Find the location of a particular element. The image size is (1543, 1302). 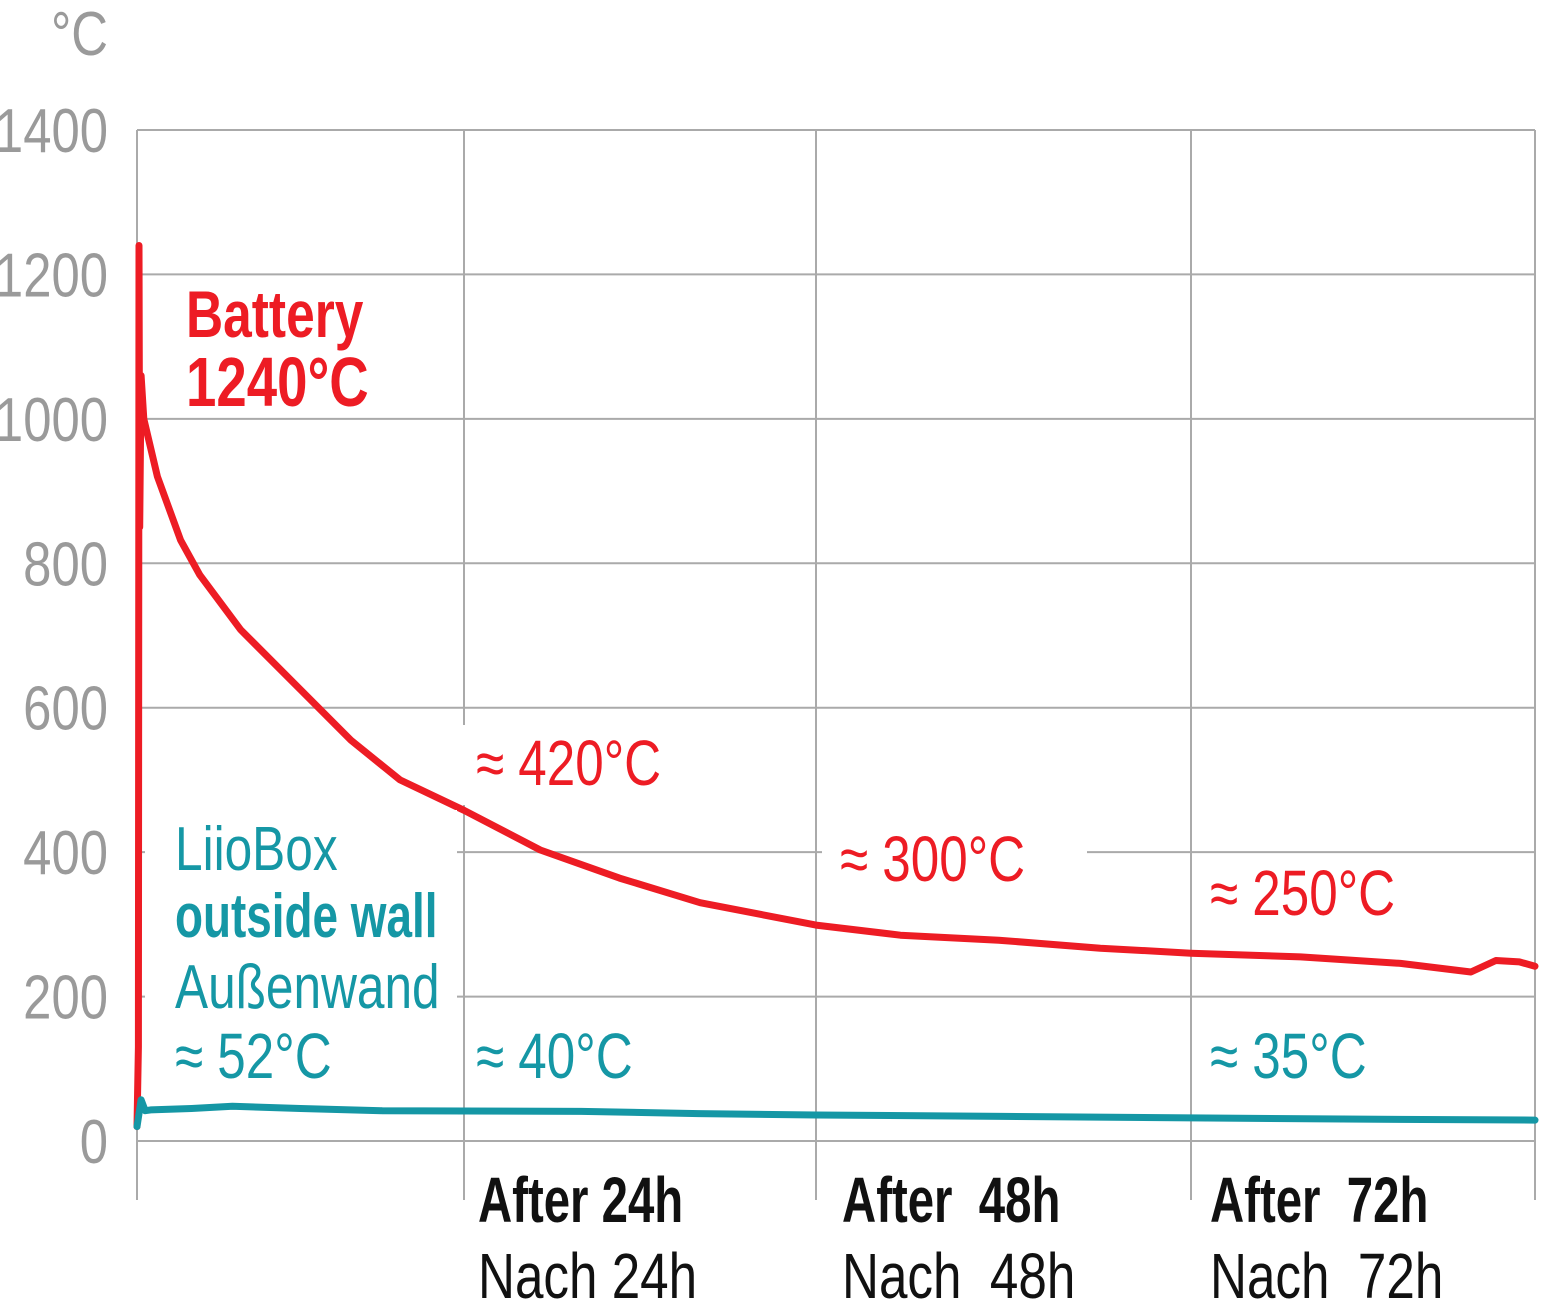

aussenwand-label: Außenwand is located at coordinates (307, 987).